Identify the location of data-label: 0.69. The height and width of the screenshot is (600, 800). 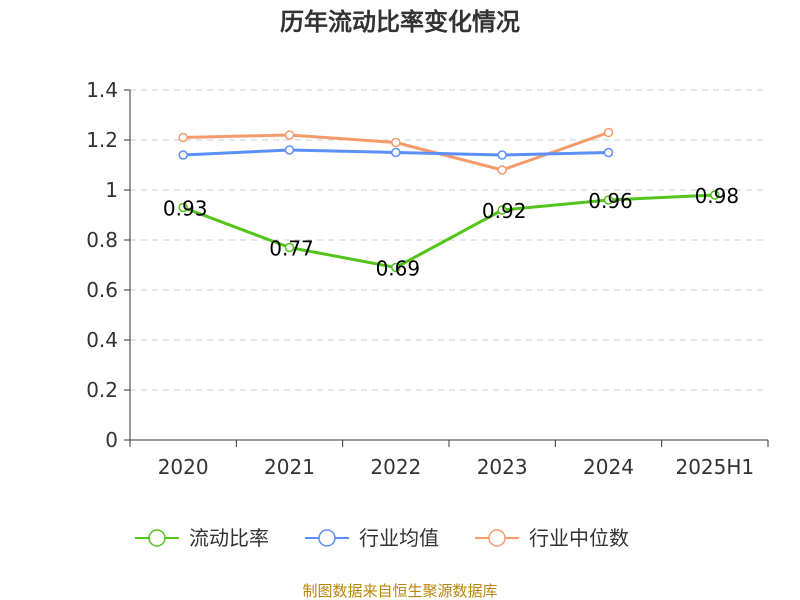
(398, 269).